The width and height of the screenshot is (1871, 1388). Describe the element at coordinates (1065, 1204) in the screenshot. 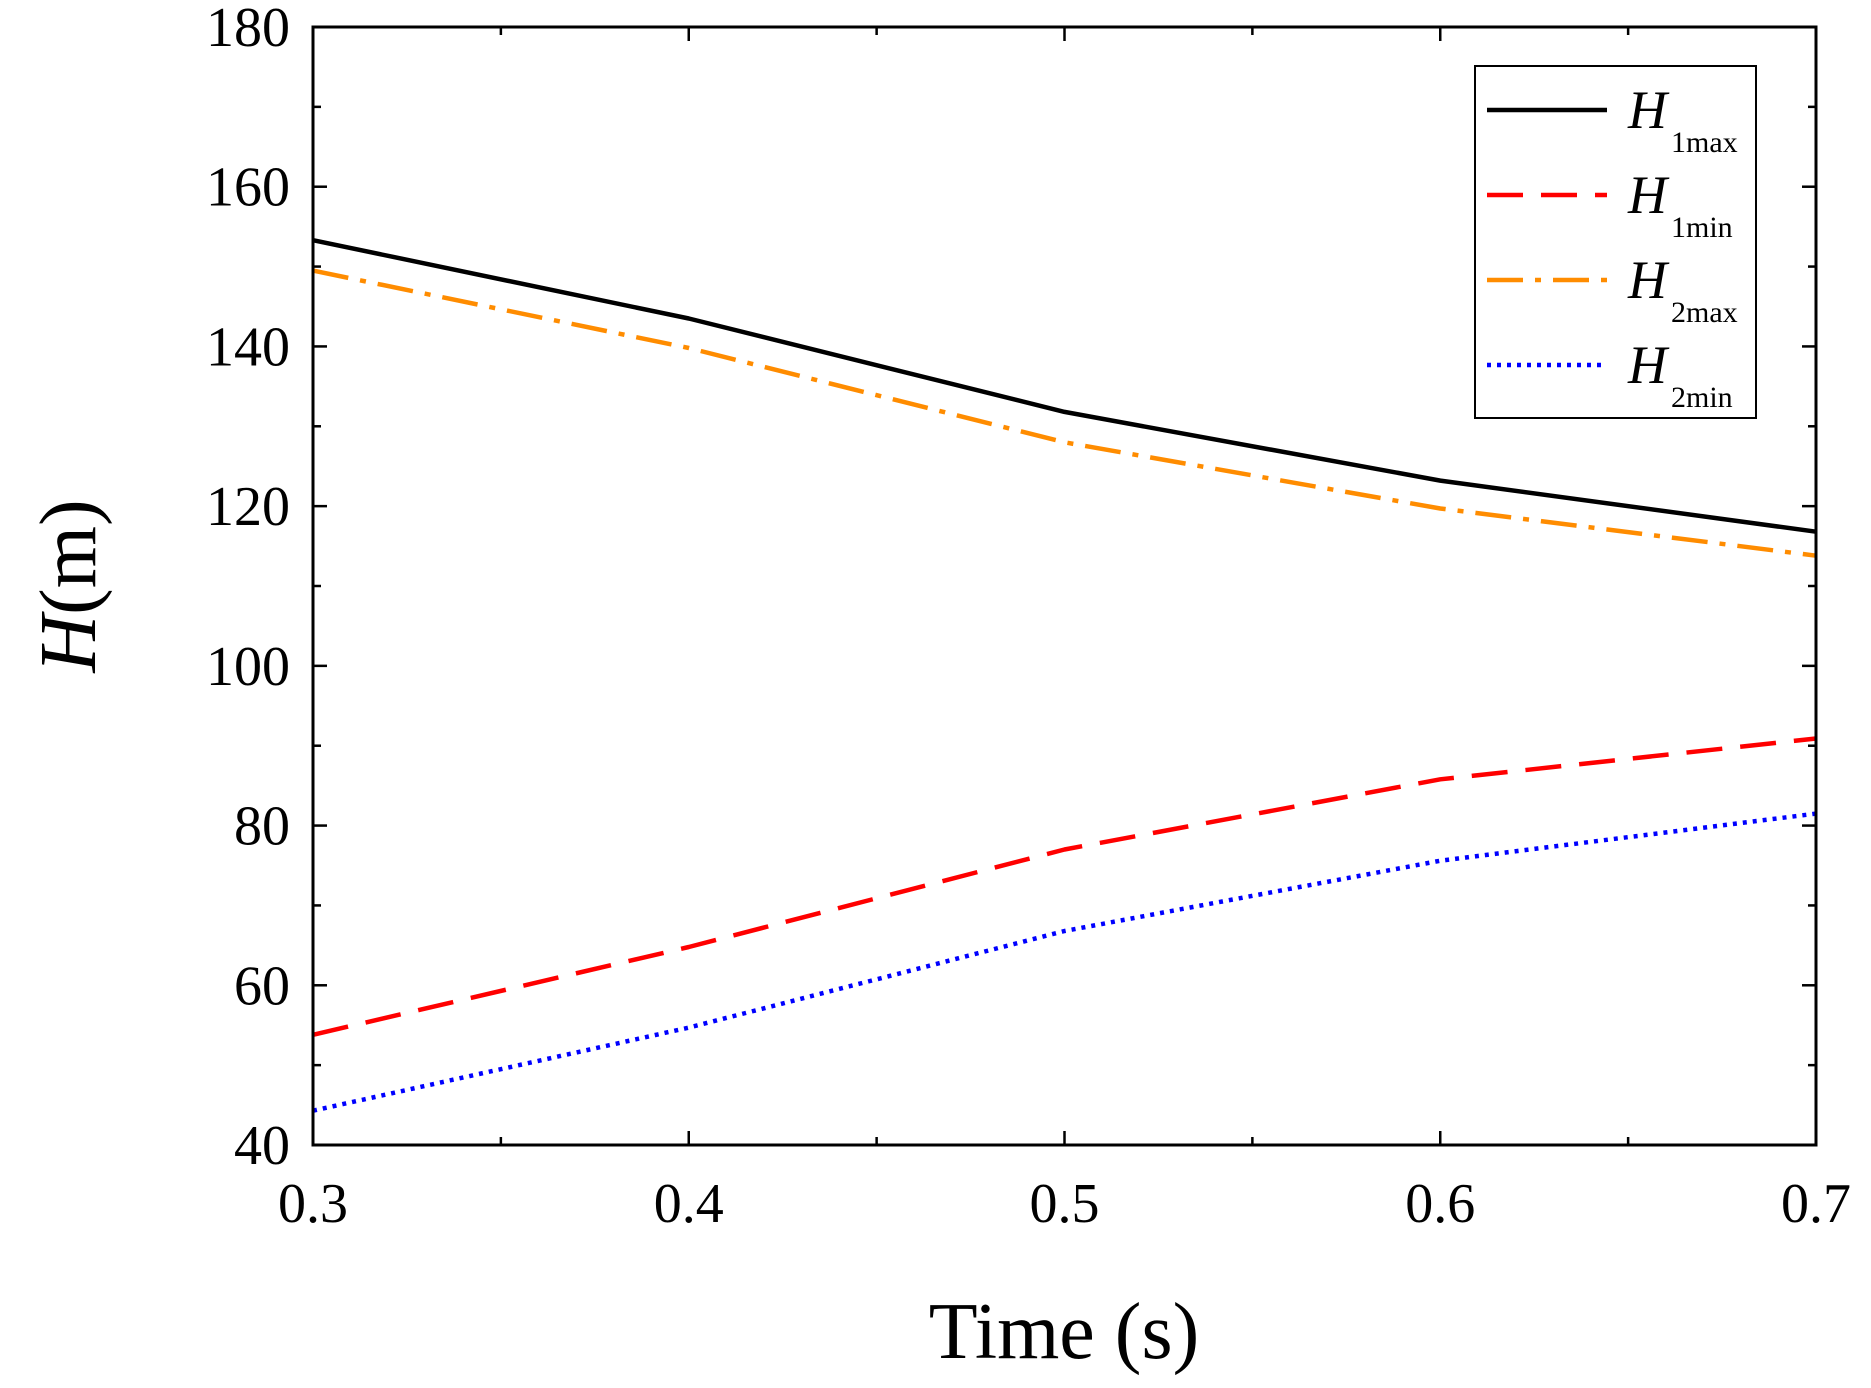

I see `x-tick-label: 0.5` at that location.